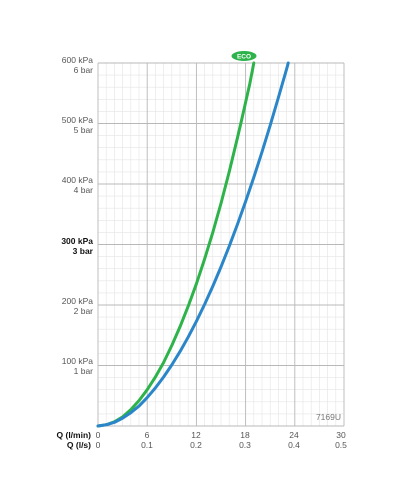 The height and width of the screenshot is (500, 400). I want to click on y-tick-kpa: 600 kPa, so click(77, 60).